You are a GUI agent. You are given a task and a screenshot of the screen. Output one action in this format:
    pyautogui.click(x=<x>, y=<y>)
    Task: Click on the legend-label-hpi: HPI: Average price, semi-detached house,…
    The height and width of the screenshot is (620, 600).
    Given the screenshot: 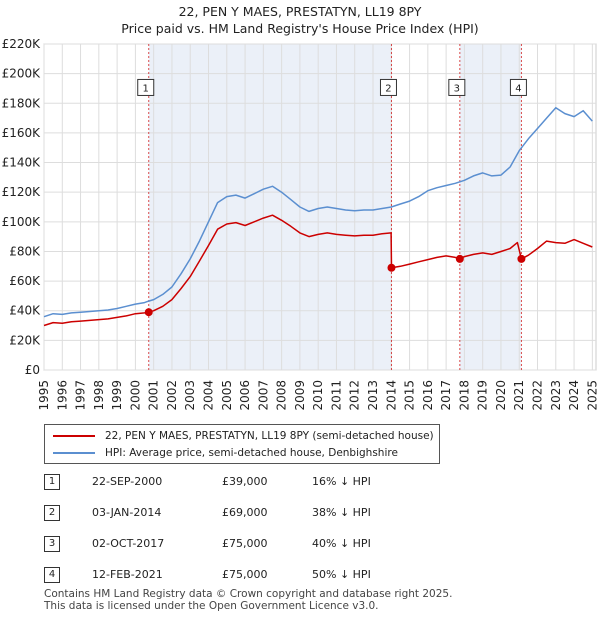 What is the action you would take?
    pyautogui.click(x=251, y=453)
    